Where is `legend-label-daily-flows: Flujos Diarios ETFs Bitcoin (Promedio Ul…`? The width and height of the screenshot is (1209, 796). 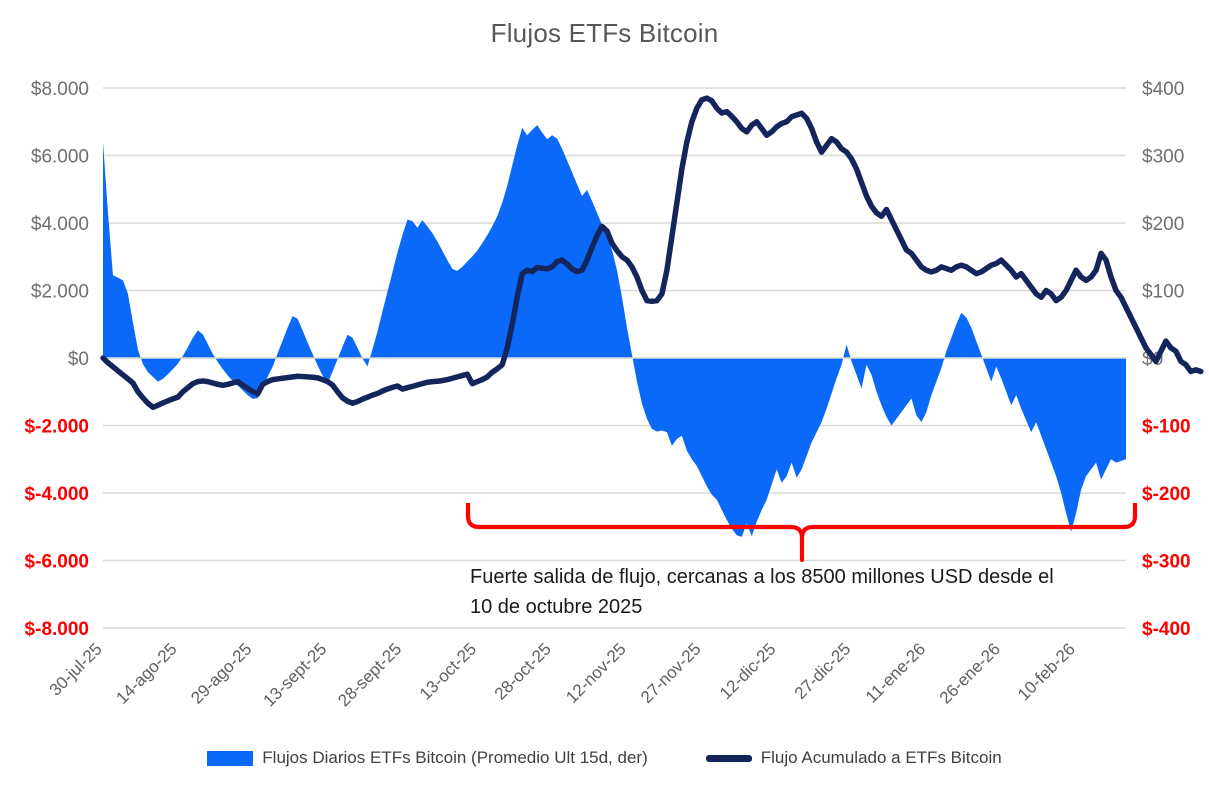
legend-label-daily-flows: Flujos Diarios ETFs Bitcoin (Promedio Ul… is located at coordinates (455, 757).